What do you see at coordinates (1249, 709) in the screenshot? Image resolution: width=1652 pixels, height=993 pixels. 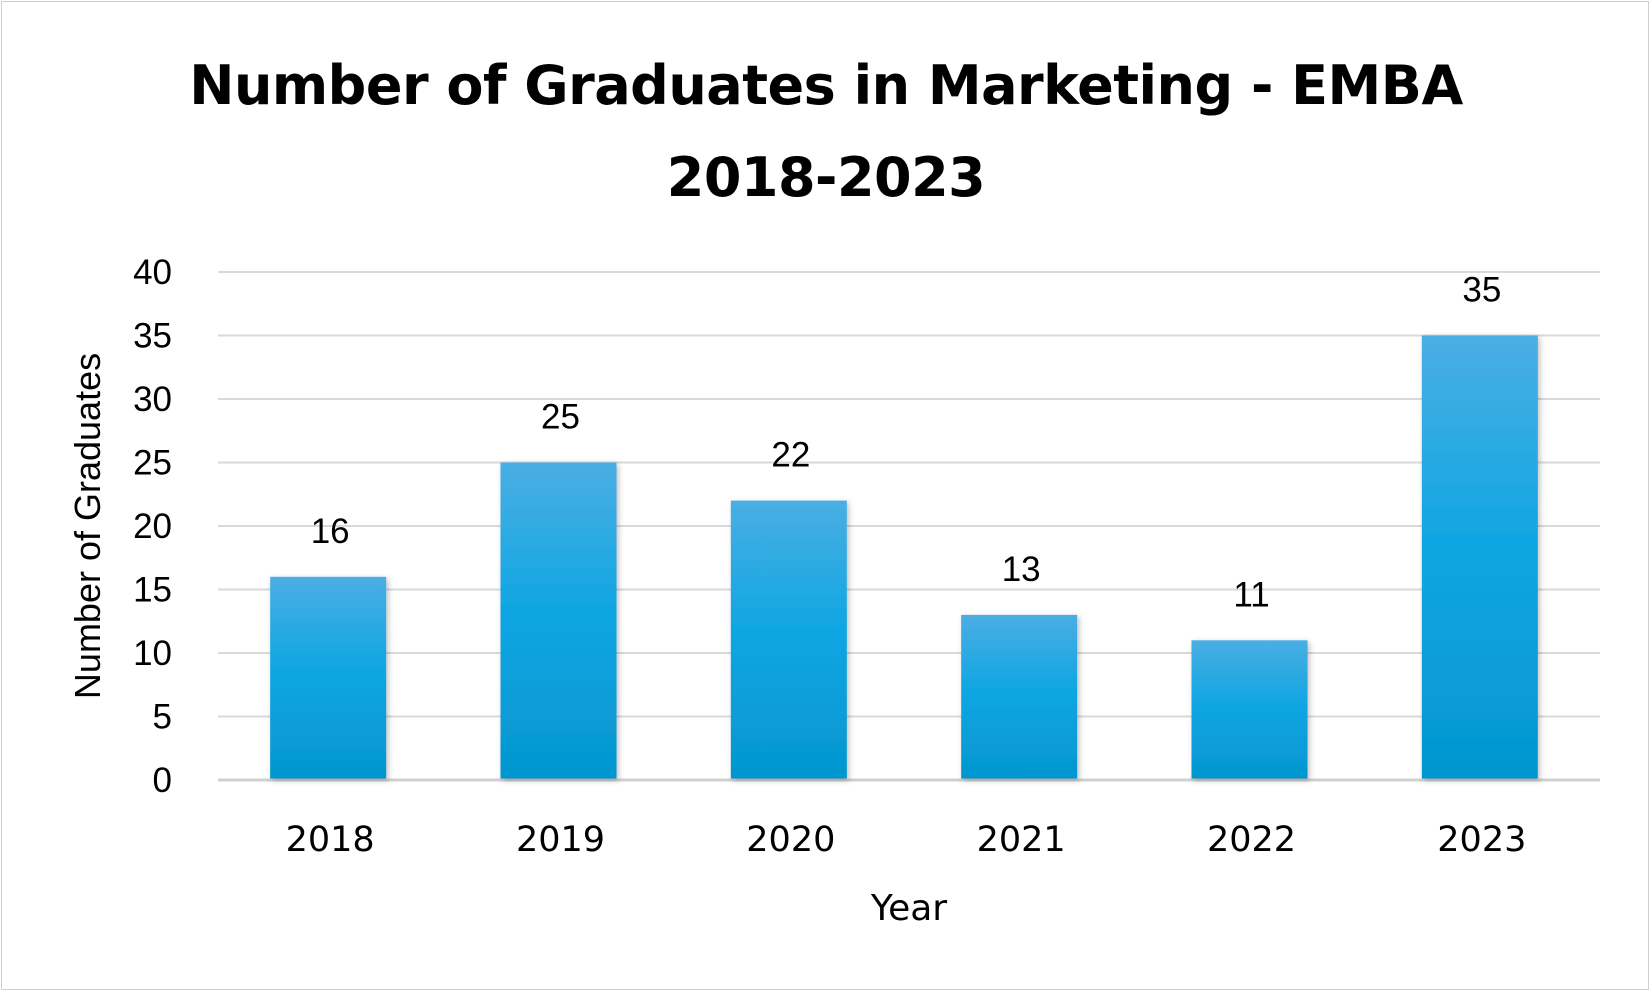 I see `bar-2022` at bounding box center [1249, 709].